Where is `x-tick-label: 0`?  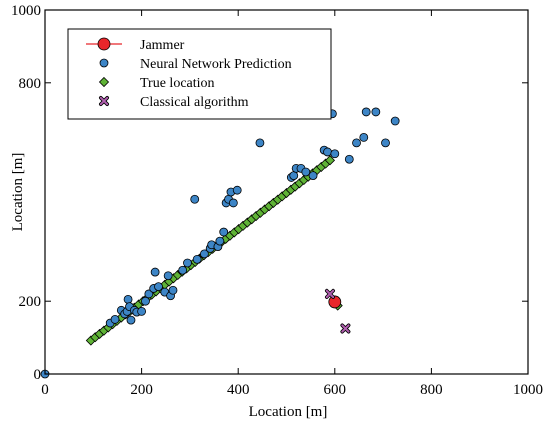 x-tick-label: 0 is located at coordinates (45, 390).